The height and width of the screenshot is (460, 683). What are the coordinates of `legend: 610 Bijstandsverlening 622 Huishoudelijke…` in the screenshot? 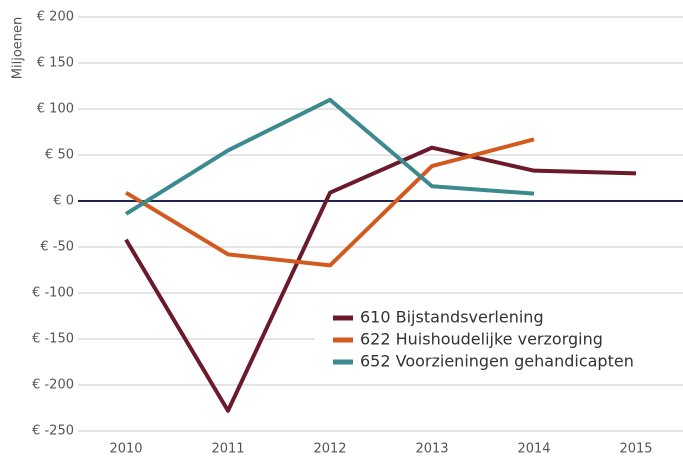 It's located at (499, 339).